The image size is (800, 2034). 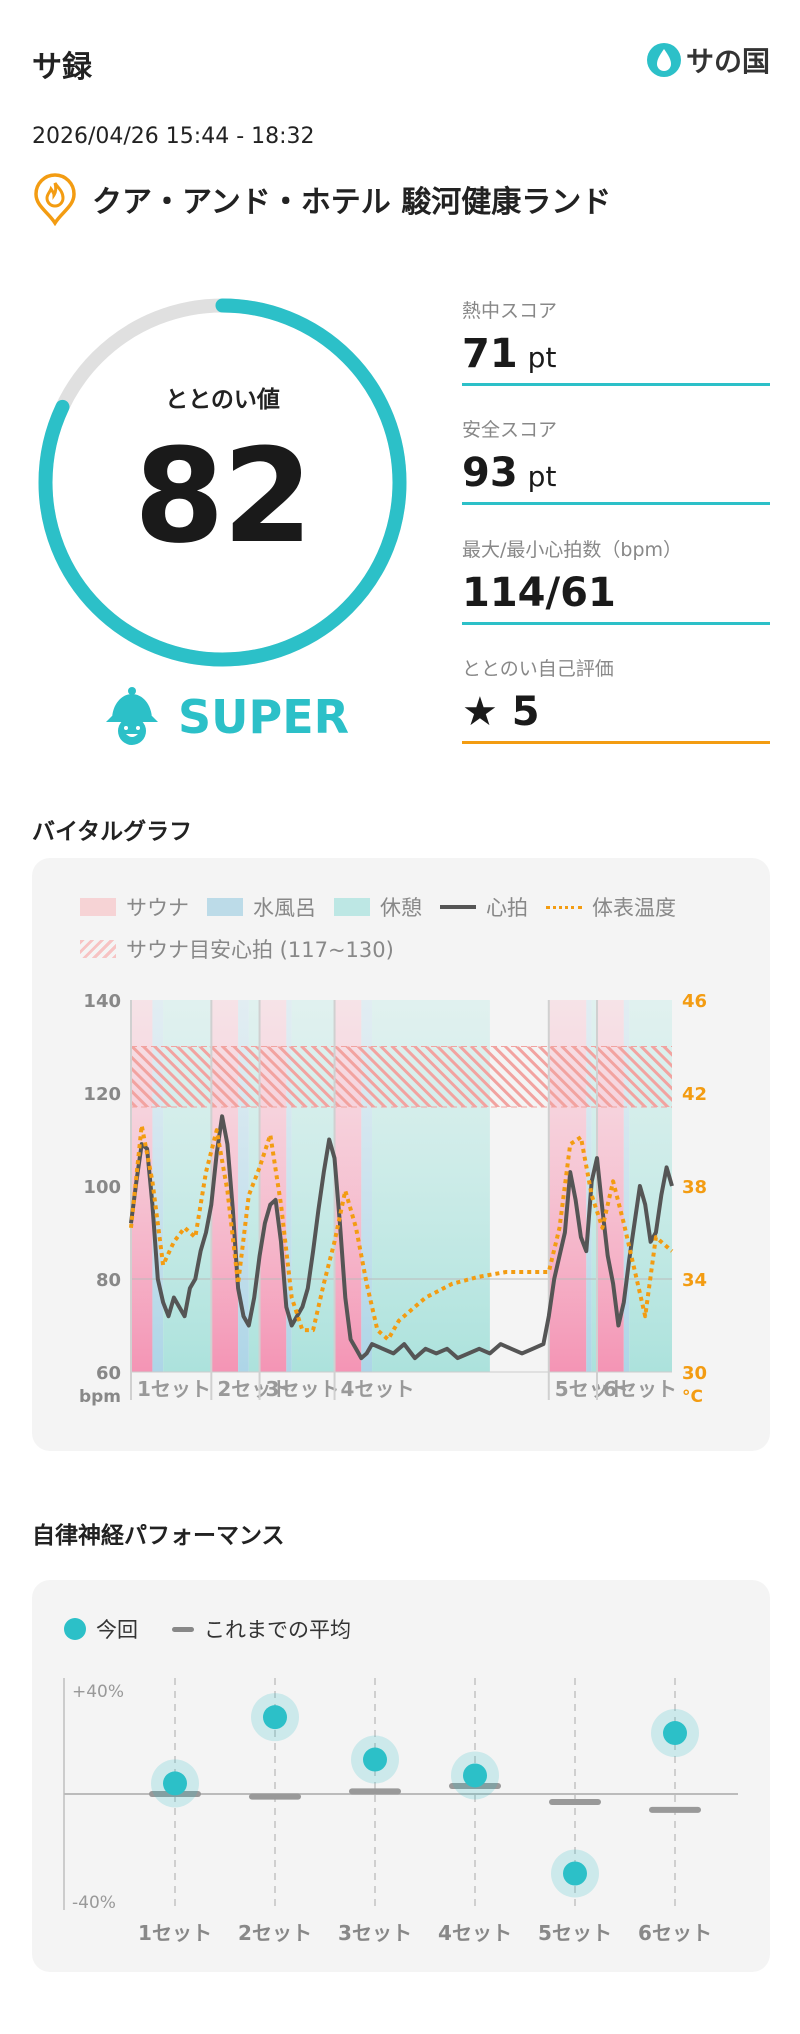 I want to click on sauna-hat-mascot-icon, so click(x=132, y=716).